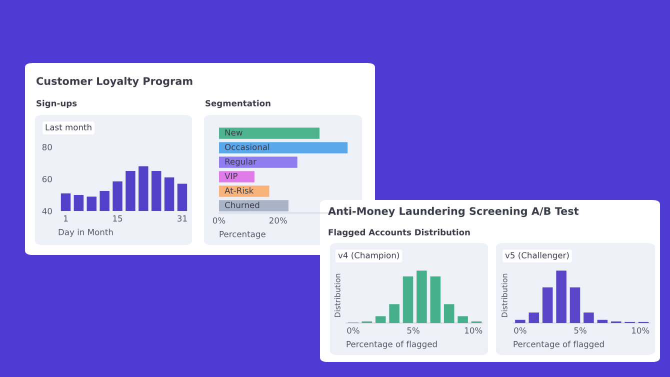  What do you see at coordinates (47, 147) in the screenshot?
I see `y-tick-label: 80` at bounding box center [47, 147].